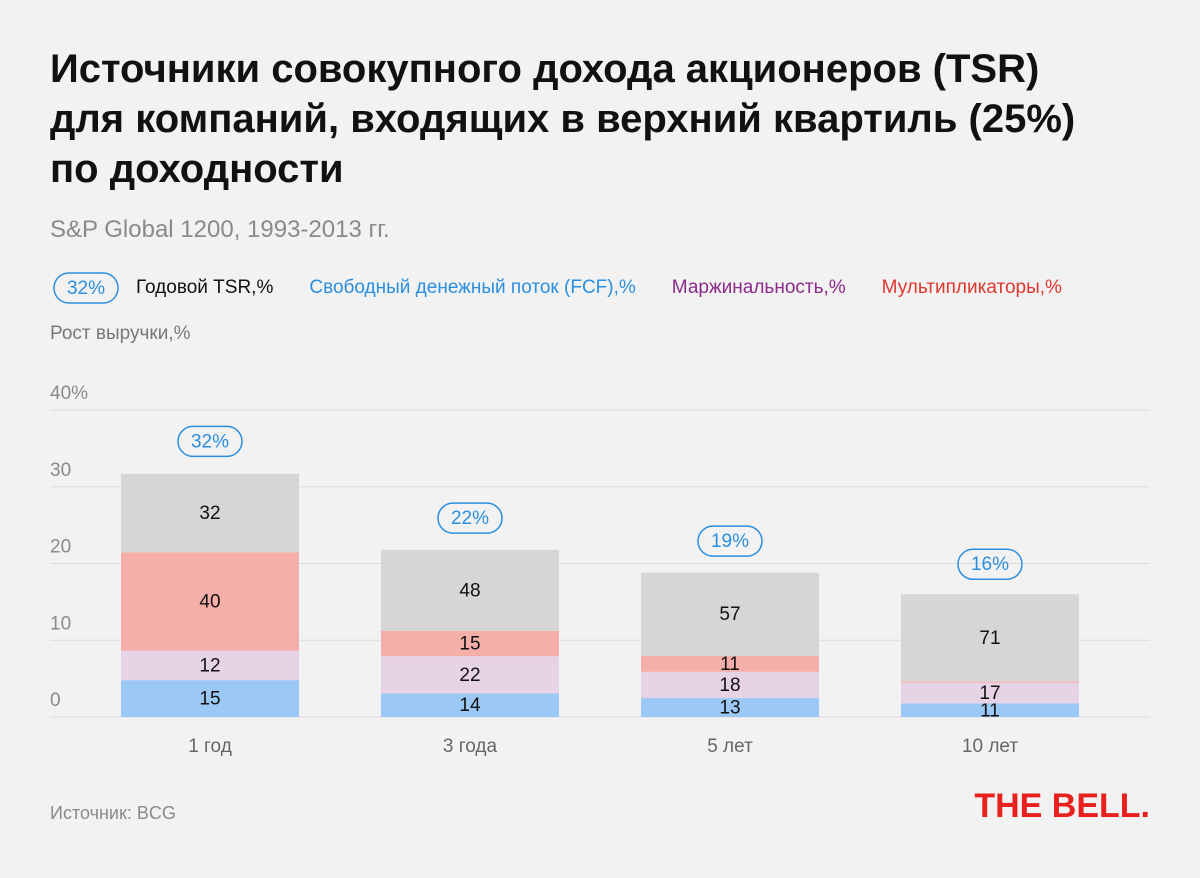  Describe the element at coordinates (60, 470) in the screenshot. I see `y-tick-label: 30` at that location.